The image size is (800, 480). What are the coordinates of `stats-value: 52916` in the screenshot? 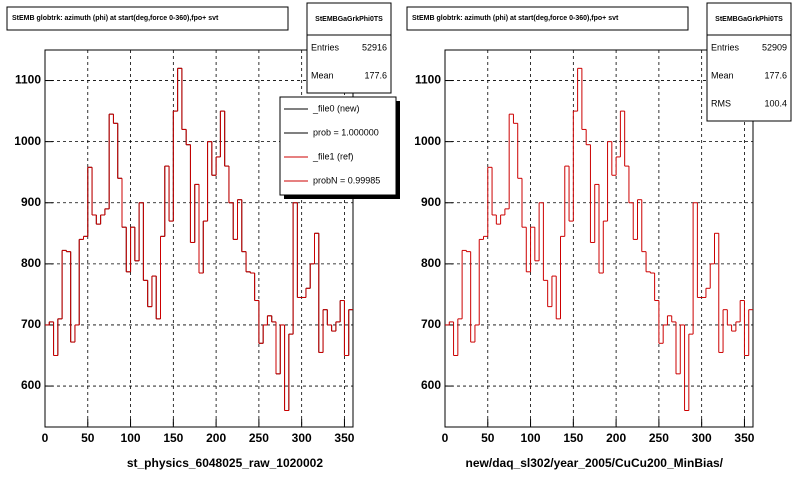 It's located at (374, 47).